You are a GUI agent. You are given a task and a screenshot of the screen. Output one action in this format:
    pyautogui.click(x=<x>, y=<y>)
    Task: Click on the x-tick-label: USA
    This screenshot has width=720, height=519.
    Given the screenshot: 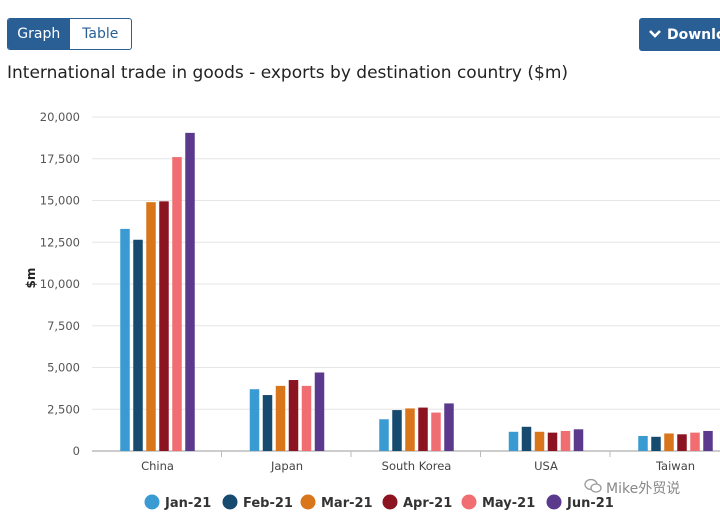 What is the action you would take?
    pyautogui.click(x=546, y=466)
    